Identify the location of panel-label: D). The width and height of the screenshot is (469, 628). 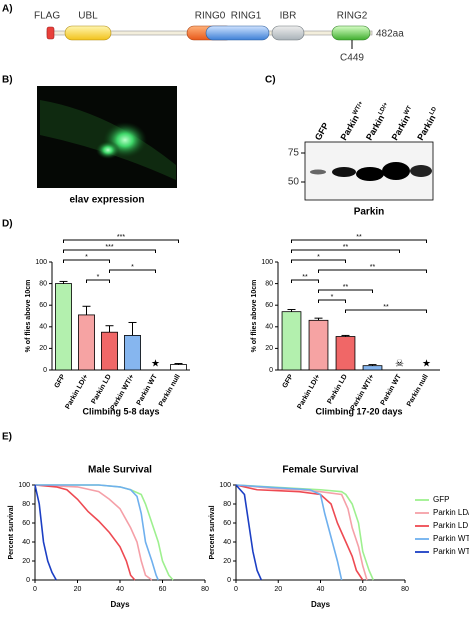
(7, 224).